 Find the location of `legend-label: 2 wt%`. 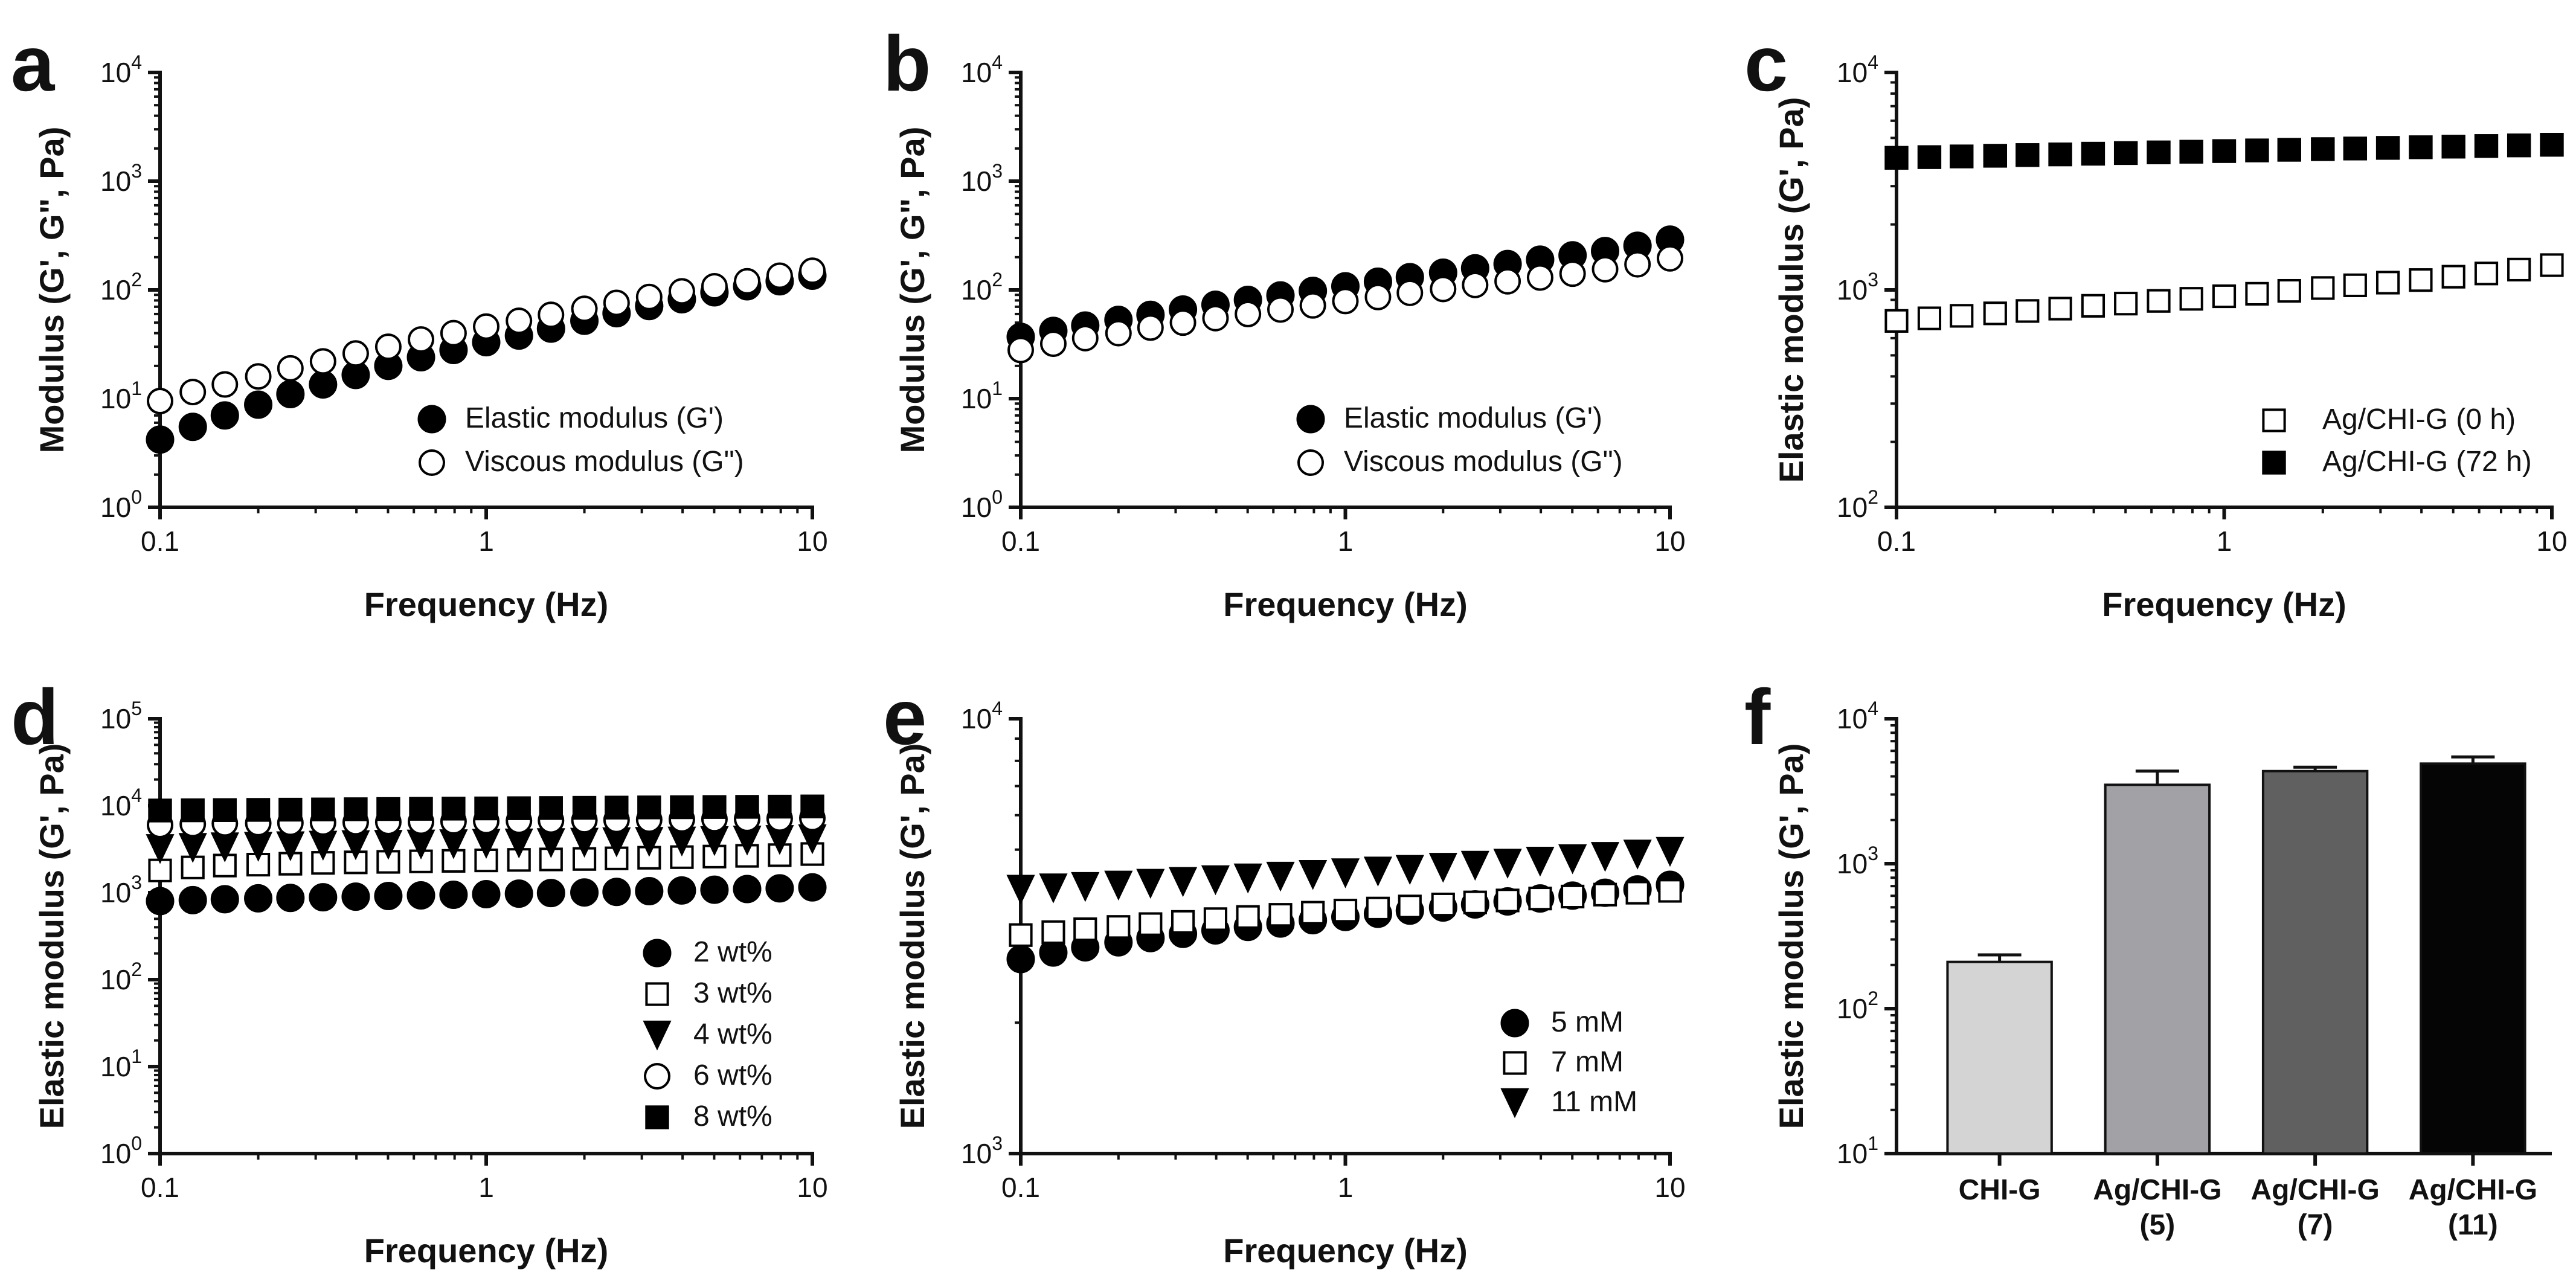

legend-label: 2 wt% is located at coordinates (732, 952).